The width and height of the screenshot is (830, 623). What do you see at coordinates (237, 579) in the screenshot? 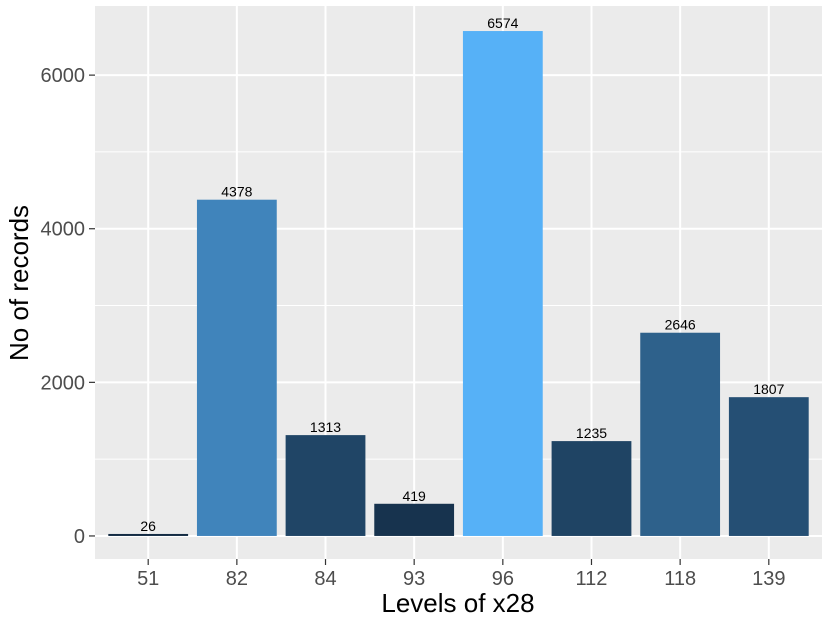
I see `x-tick-label: 82` at bounding box center [237, 579].